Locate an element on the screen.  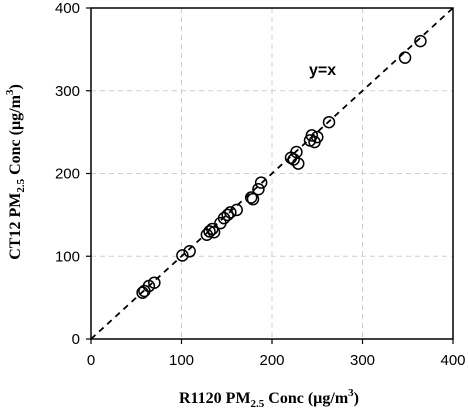
x-tick-label: 0 is located at coordinates (91, 360).